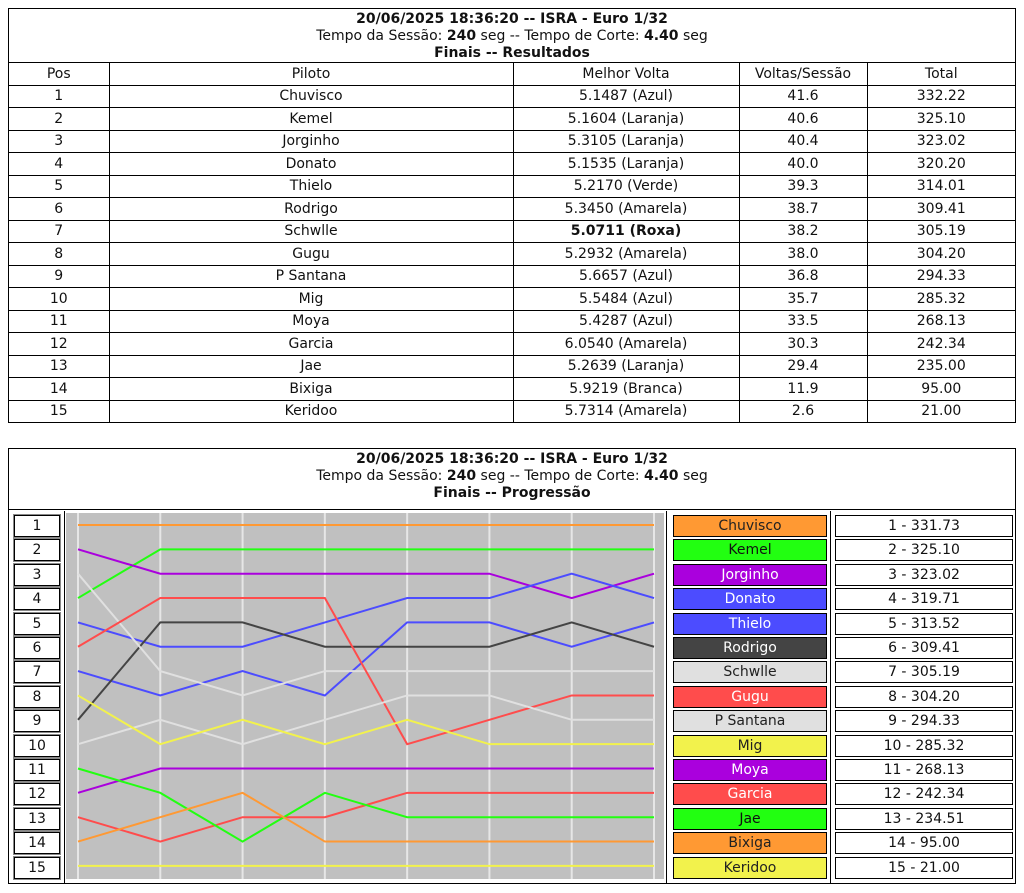  What do you see at coordinates (59, 96) in the screenshot?
I see `pos-cell: 1` at bounding box center [59, 96].